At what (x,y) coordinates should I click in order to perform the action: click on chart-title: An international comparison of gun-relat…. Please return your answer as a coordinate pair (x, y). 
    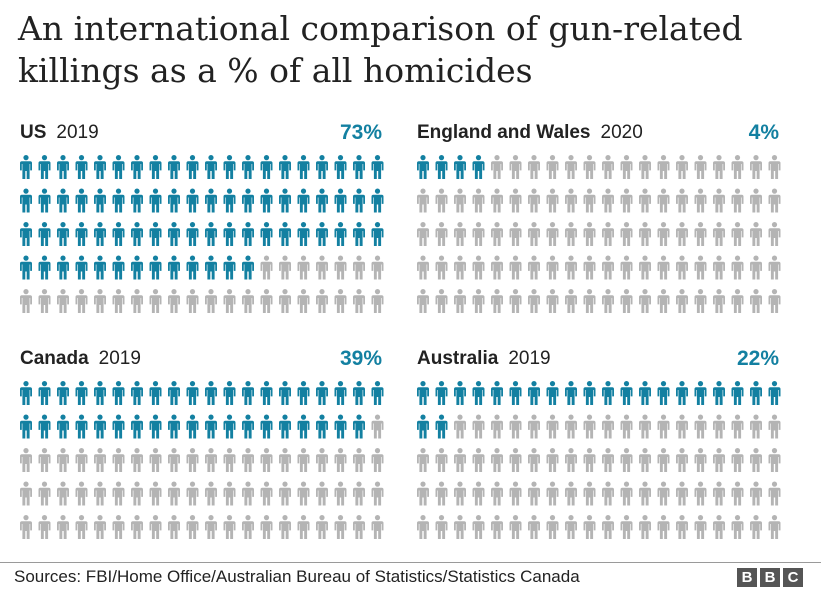
    Looking at the image, I should click on (380, 49).